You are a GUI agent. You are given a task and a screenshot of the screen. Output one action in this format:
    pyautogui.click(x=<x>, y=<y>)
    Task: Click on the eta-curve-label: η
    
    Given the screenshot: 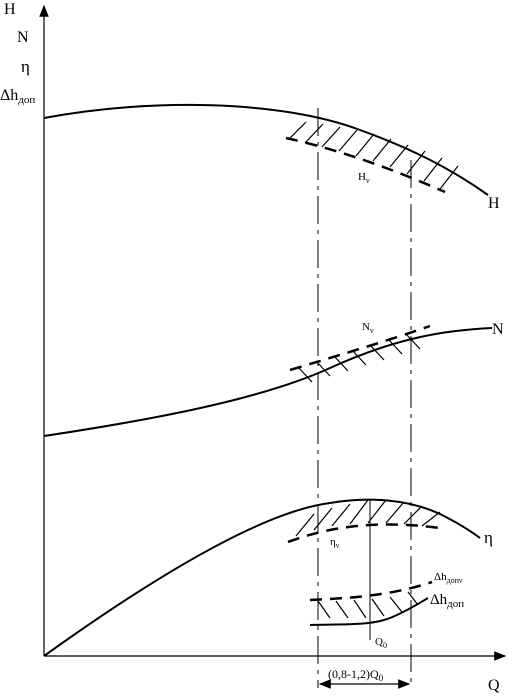 What is the action you would take?
    pyautogui.click(x=488, y=537)
    